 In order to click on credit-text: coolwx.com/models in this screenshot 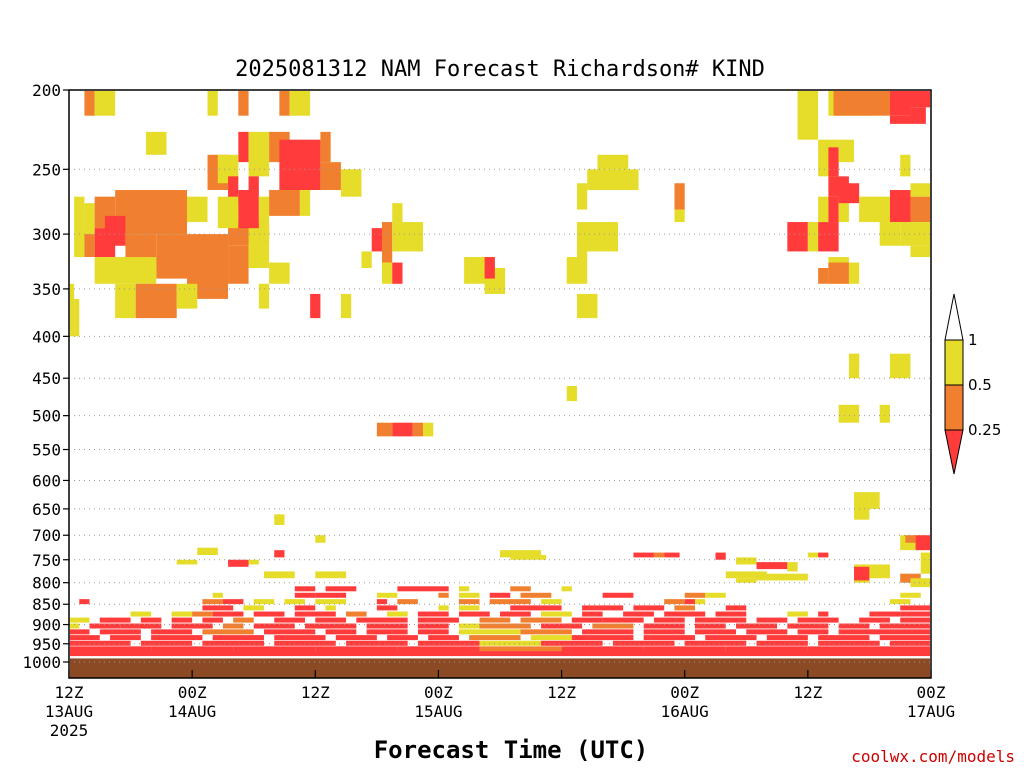, I will do `click(933, 756)`.